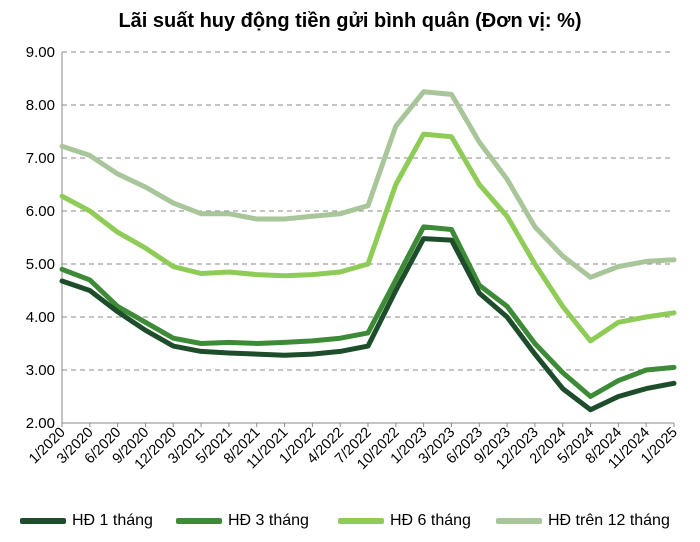 The height and width of the screenshot is (542, 700). I want to click on y-tick-label: 5.00, so click(40, 264).